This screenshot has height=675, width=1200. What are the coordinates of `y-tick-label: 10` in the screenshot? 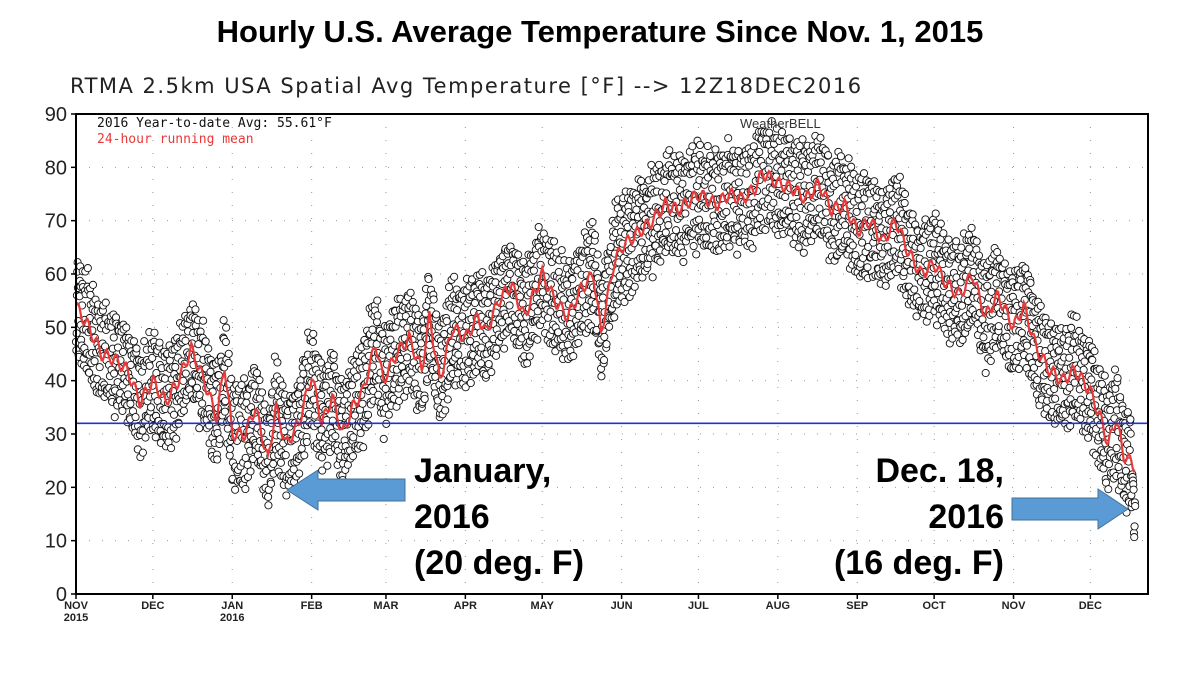 It's located at (56, 542).